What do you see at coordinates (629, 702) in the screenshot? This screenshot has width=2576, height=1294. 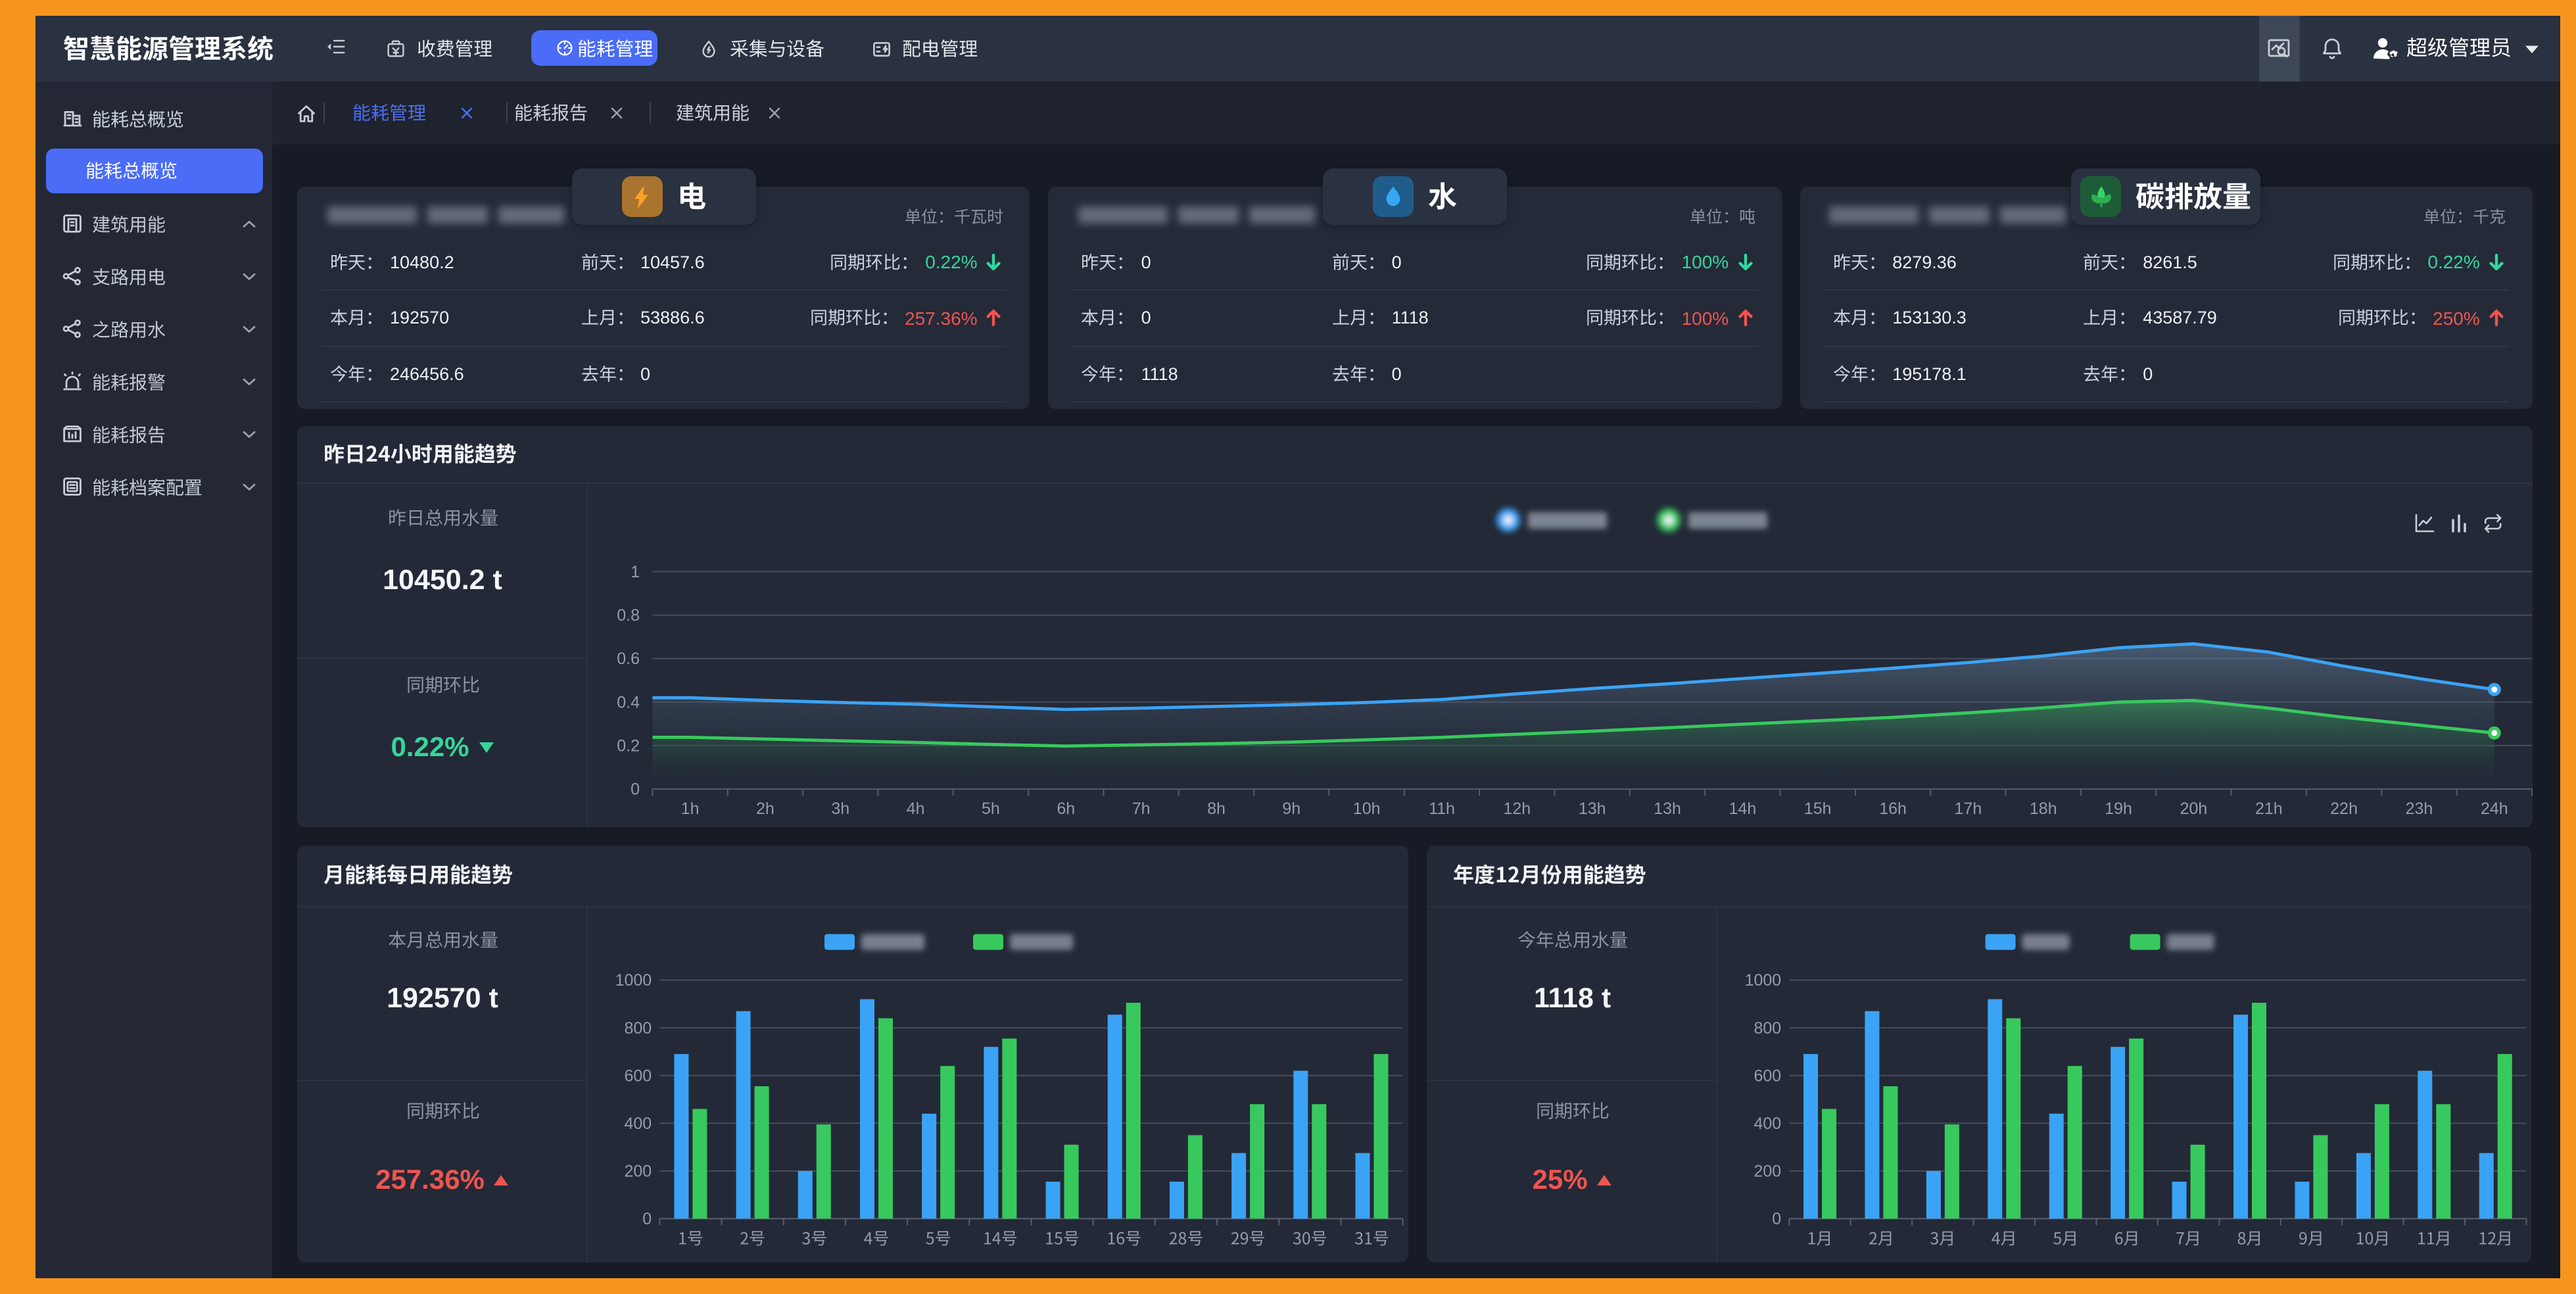 I see `svg-text: 0.4` at bounding box center [629, 702].